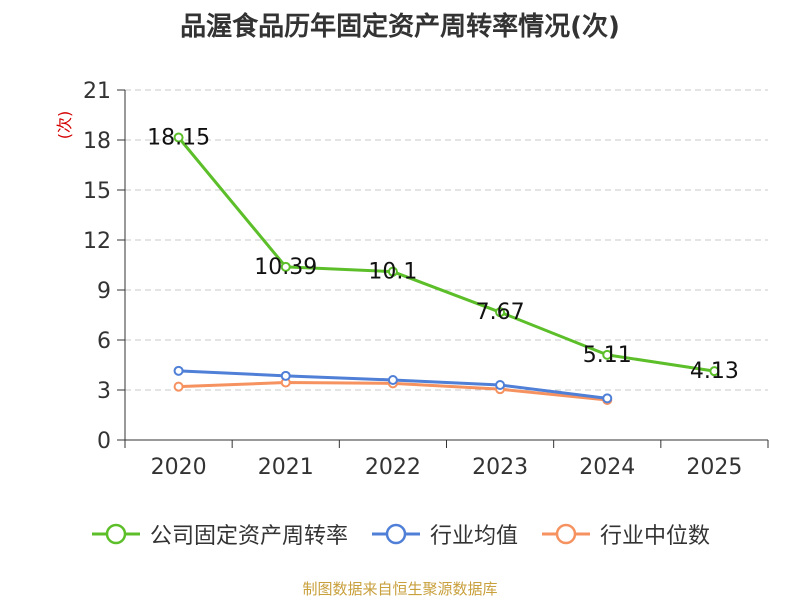 This screenshot has height=600, width=800. I want to click on y-tick-label: 0, so click(104, 441).